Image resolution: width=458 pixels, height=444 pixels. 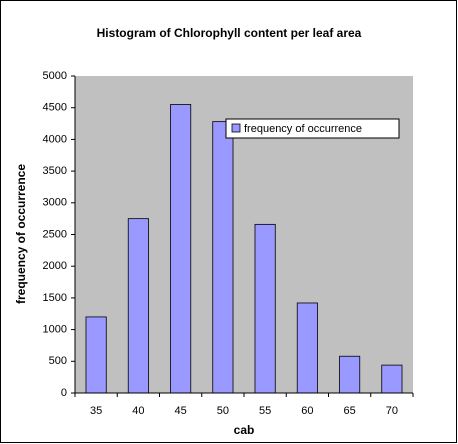 I want to click on x-axis-label: cab, so click(x=244, y=430).